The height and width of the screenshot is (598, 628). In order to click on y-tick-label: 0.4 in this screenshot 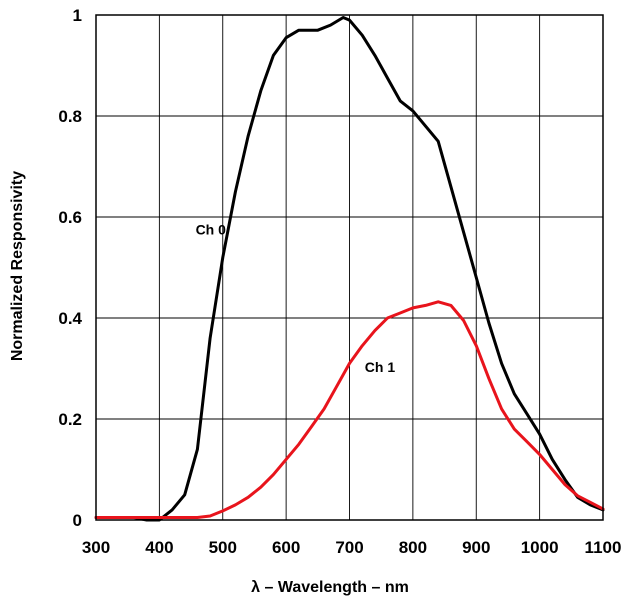, I will do `click(70, 318)`.